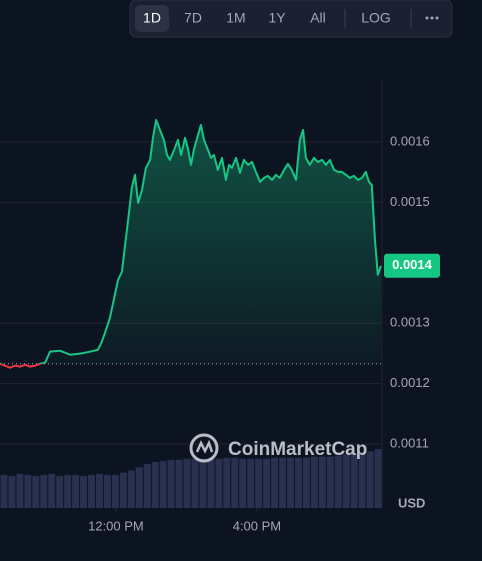  What do you see at coordinates (116, 525) in the screenshot?
I see `x-tick-label: 12:00 PM` at bounding box center [116, 525].